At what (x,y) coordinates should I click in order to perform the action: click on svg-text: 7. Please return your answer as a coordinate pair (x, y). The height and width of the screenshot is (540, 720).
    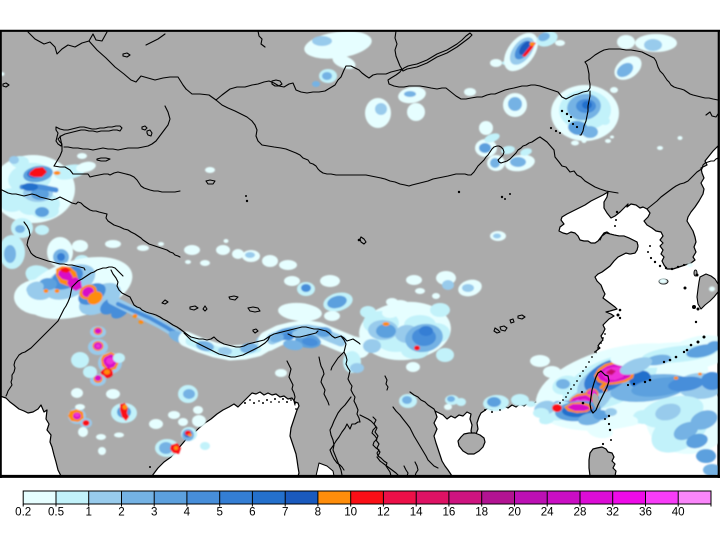
    Looking at the image, I should click on (285, 512).